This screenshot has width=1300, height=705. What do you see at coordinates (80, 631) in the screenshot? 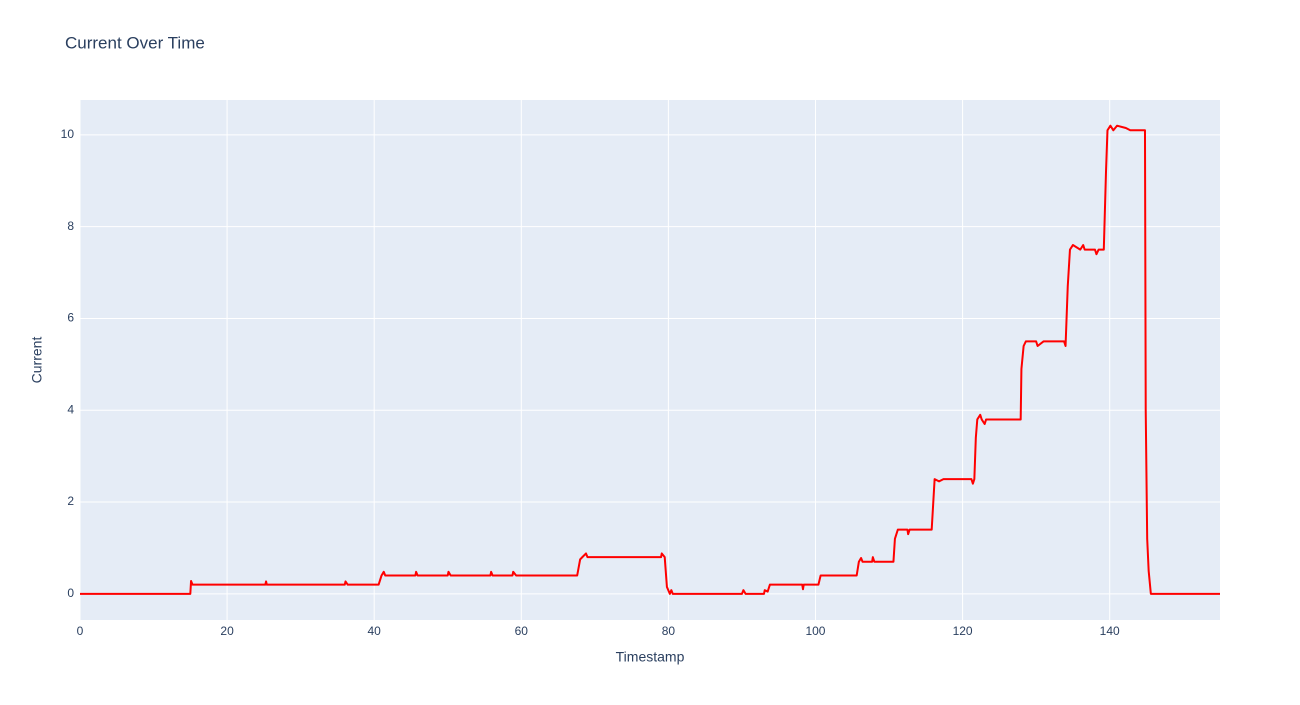
I see `x-tick-label: 0` at bounding box center [80, 631].